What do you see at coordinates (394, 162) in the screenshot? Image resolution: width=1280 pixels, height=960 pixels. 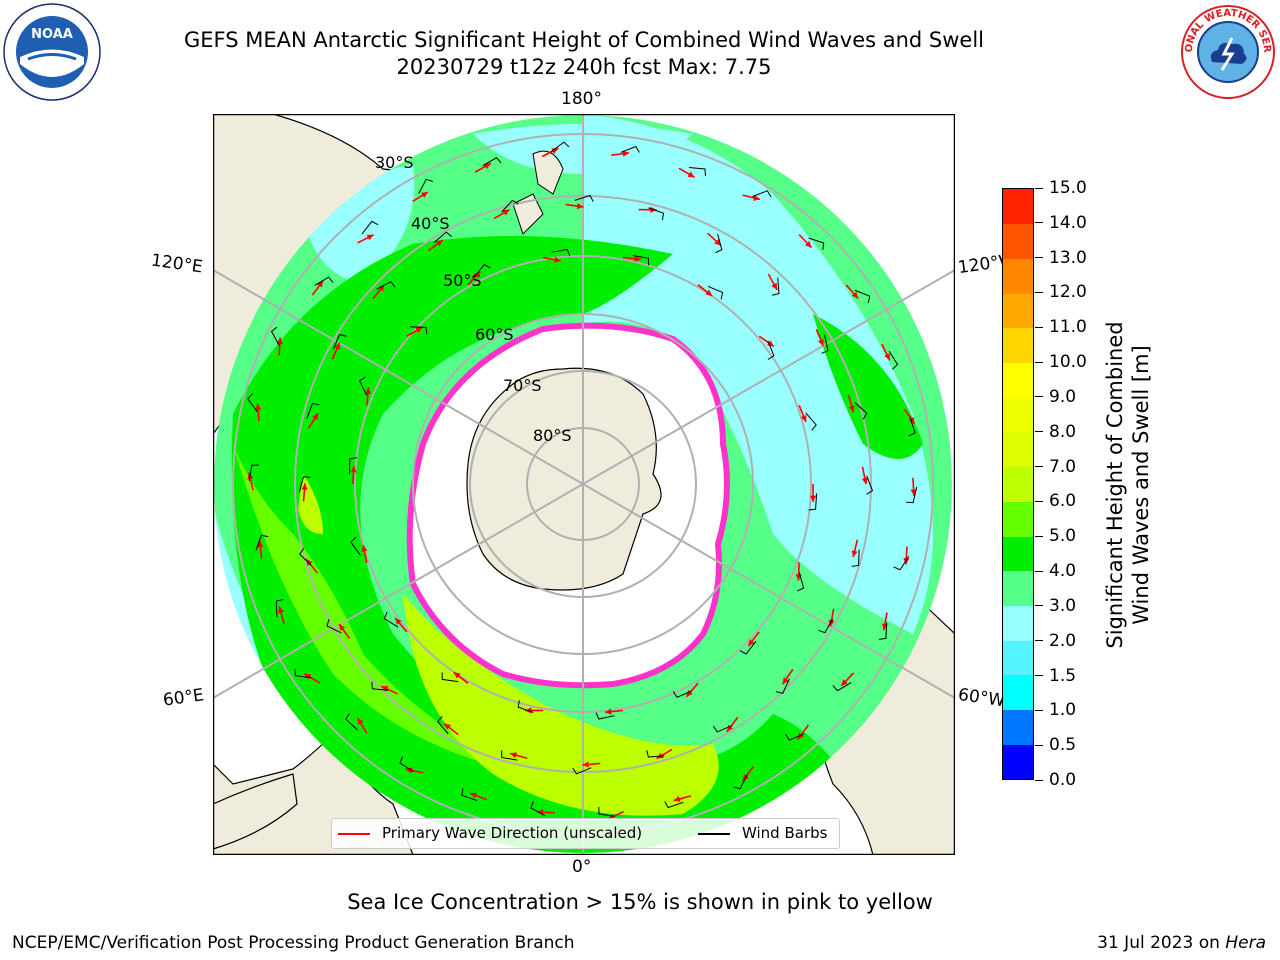 I see `lat-label-30: 30°S` at bounding box center [394, 162].